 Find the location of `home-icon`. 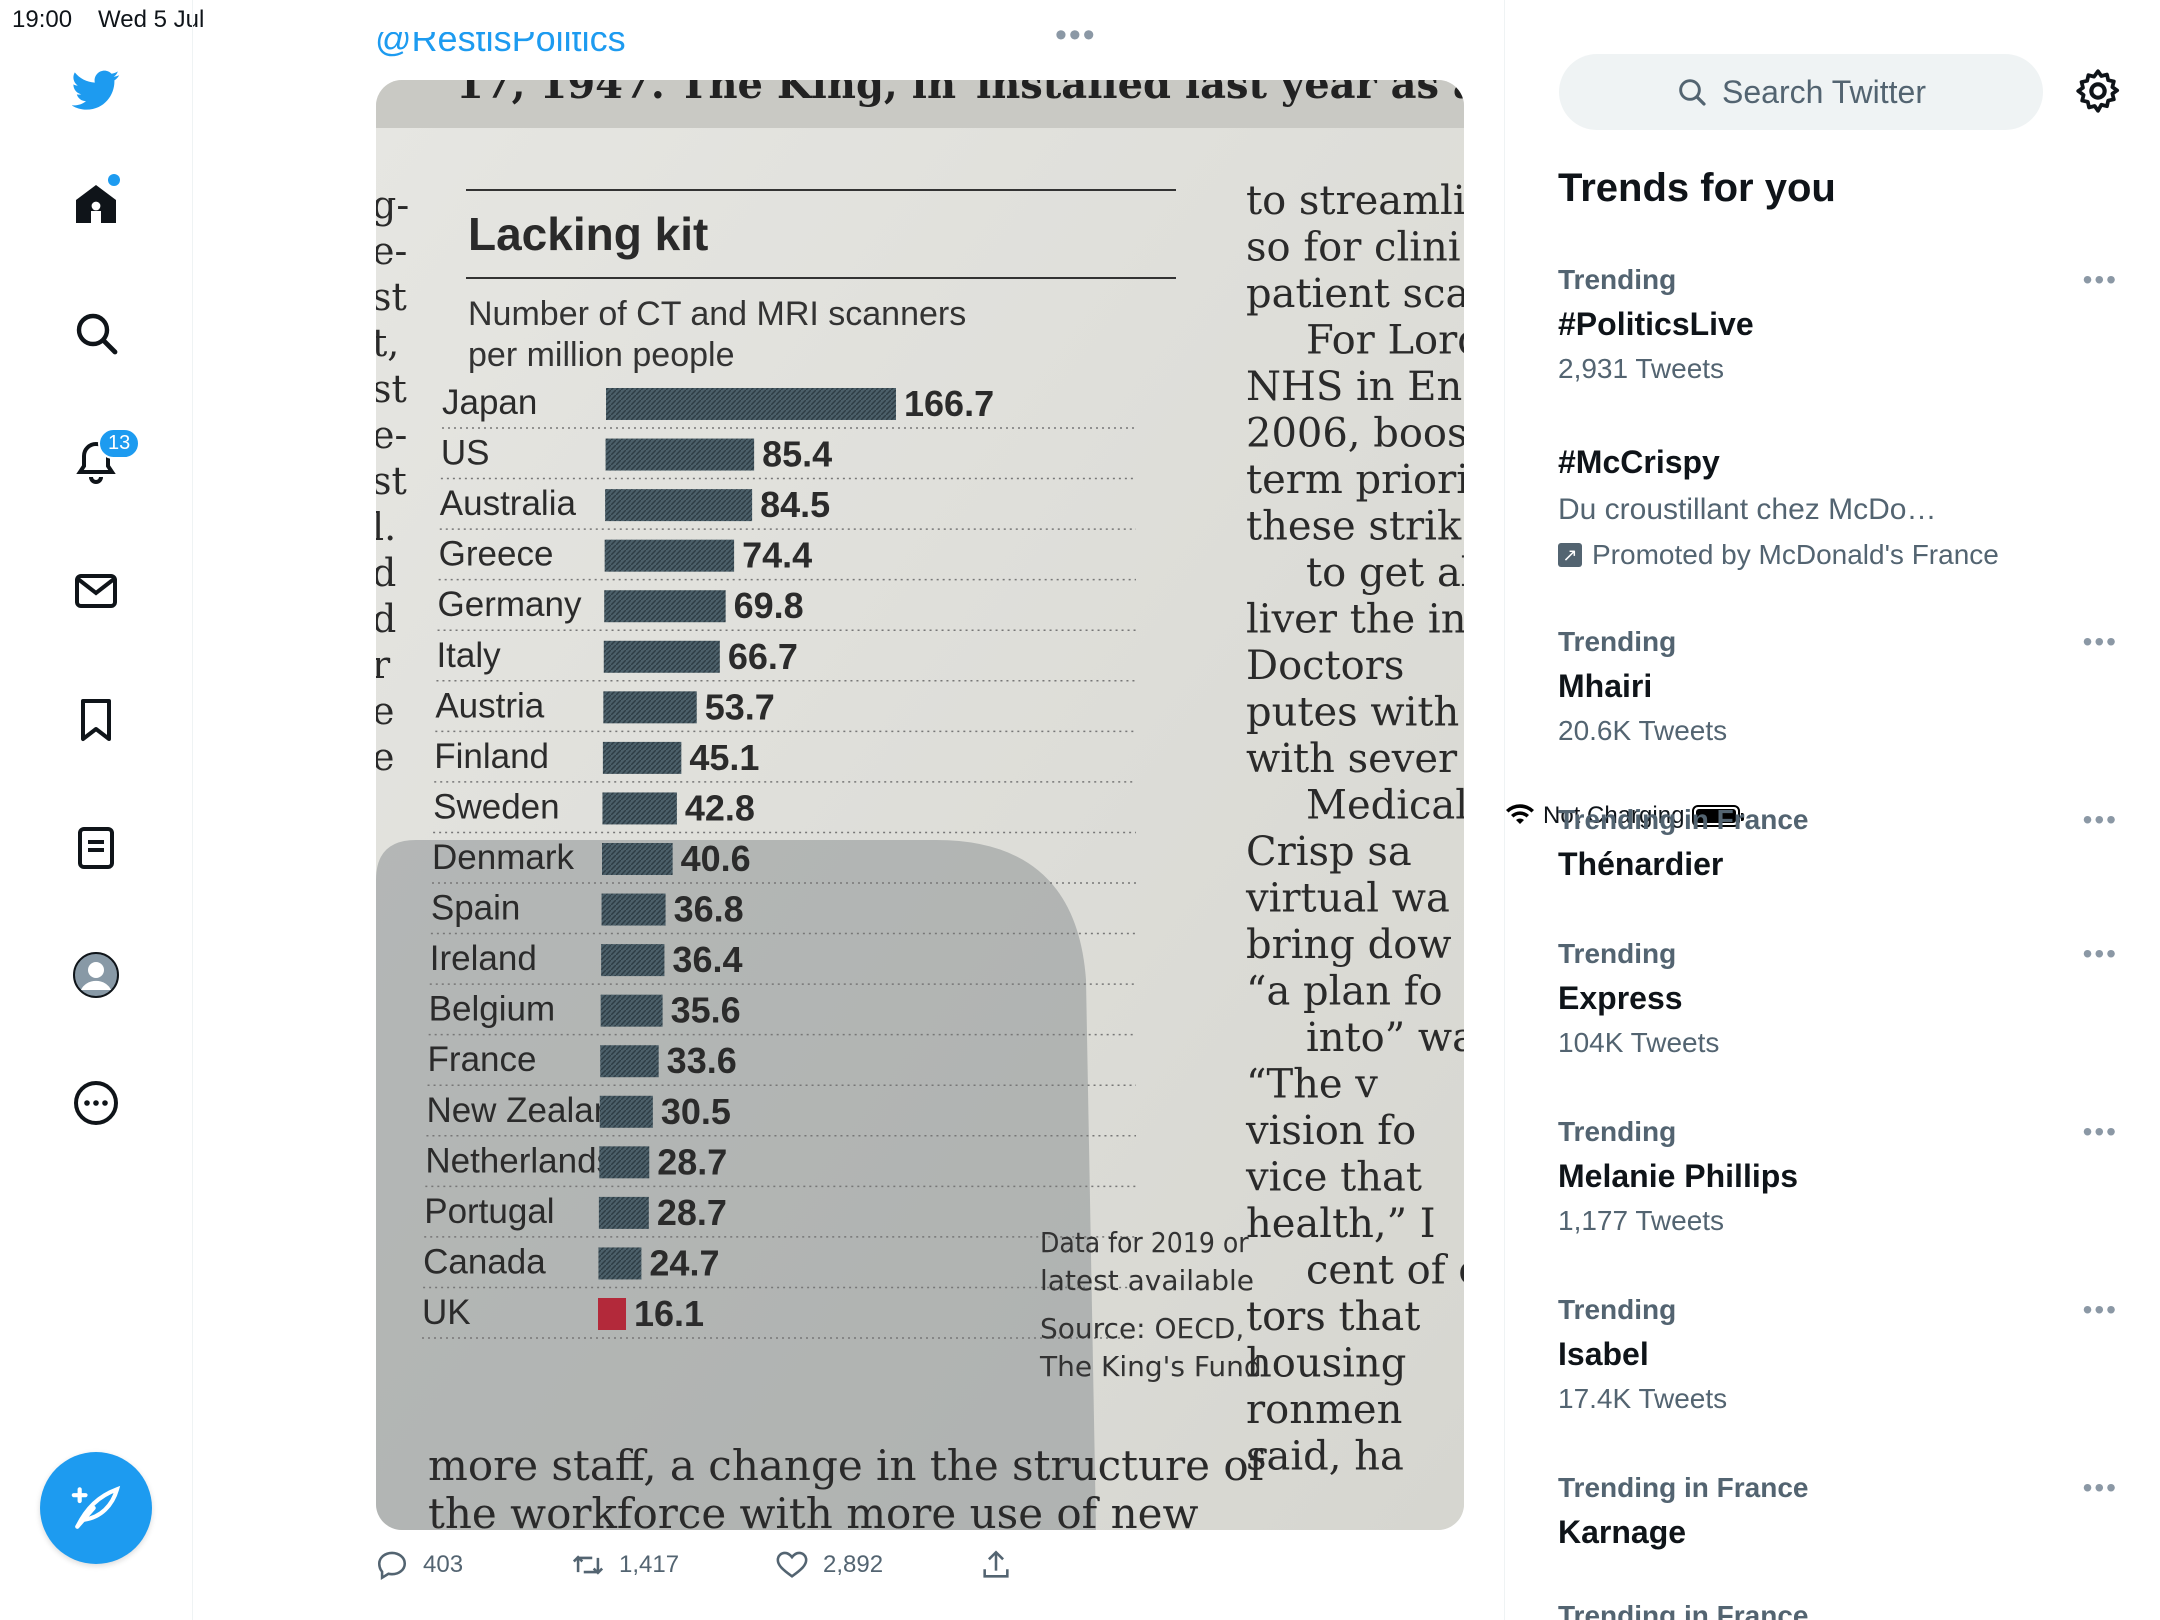

home-icon is located at coordinates (96, 204).